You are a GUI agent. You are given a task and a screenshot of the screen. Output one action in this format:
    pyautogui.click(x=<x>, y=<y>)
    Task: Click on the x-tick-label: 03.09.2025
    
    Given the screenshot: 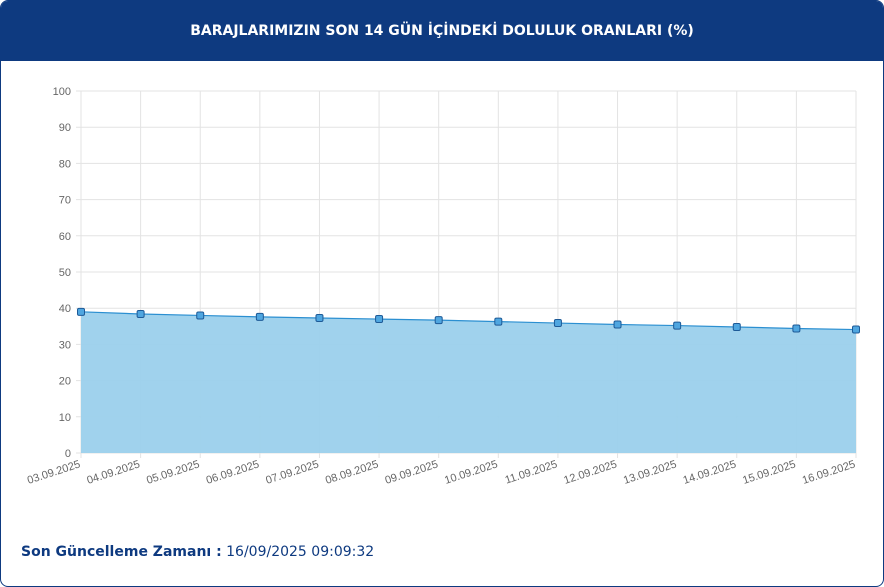 What is the action you would take?
    pyautogui.click(x=54, y=472)
    